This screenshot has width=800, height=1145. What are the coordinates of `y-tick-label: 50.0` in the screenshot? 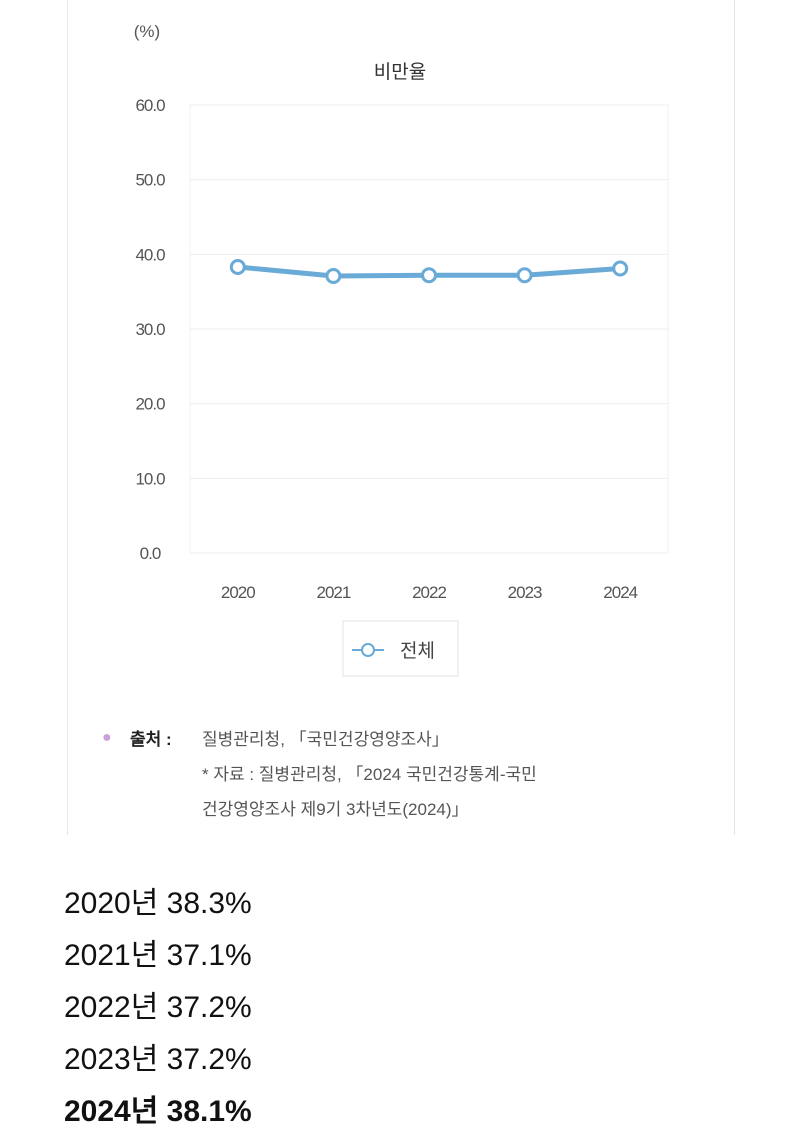 It's located at (150, 180).